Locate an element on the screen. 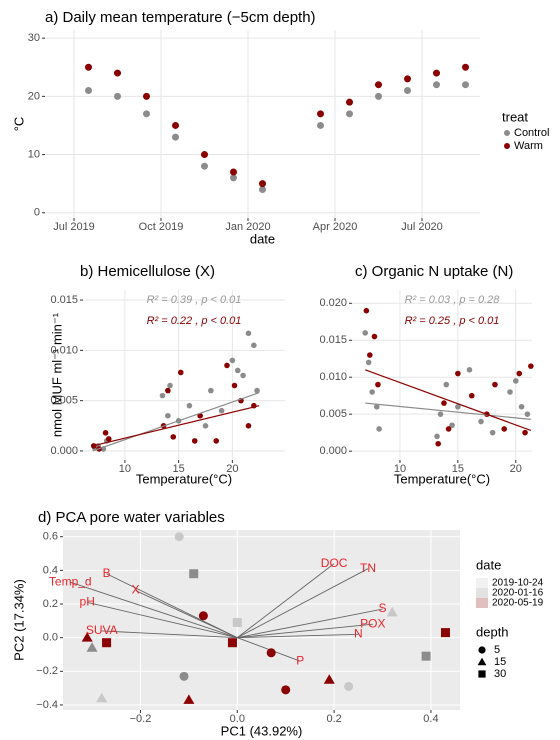 This screenshot has height=740, width=560. legend-title: depth is located at coordinates (492, 631).